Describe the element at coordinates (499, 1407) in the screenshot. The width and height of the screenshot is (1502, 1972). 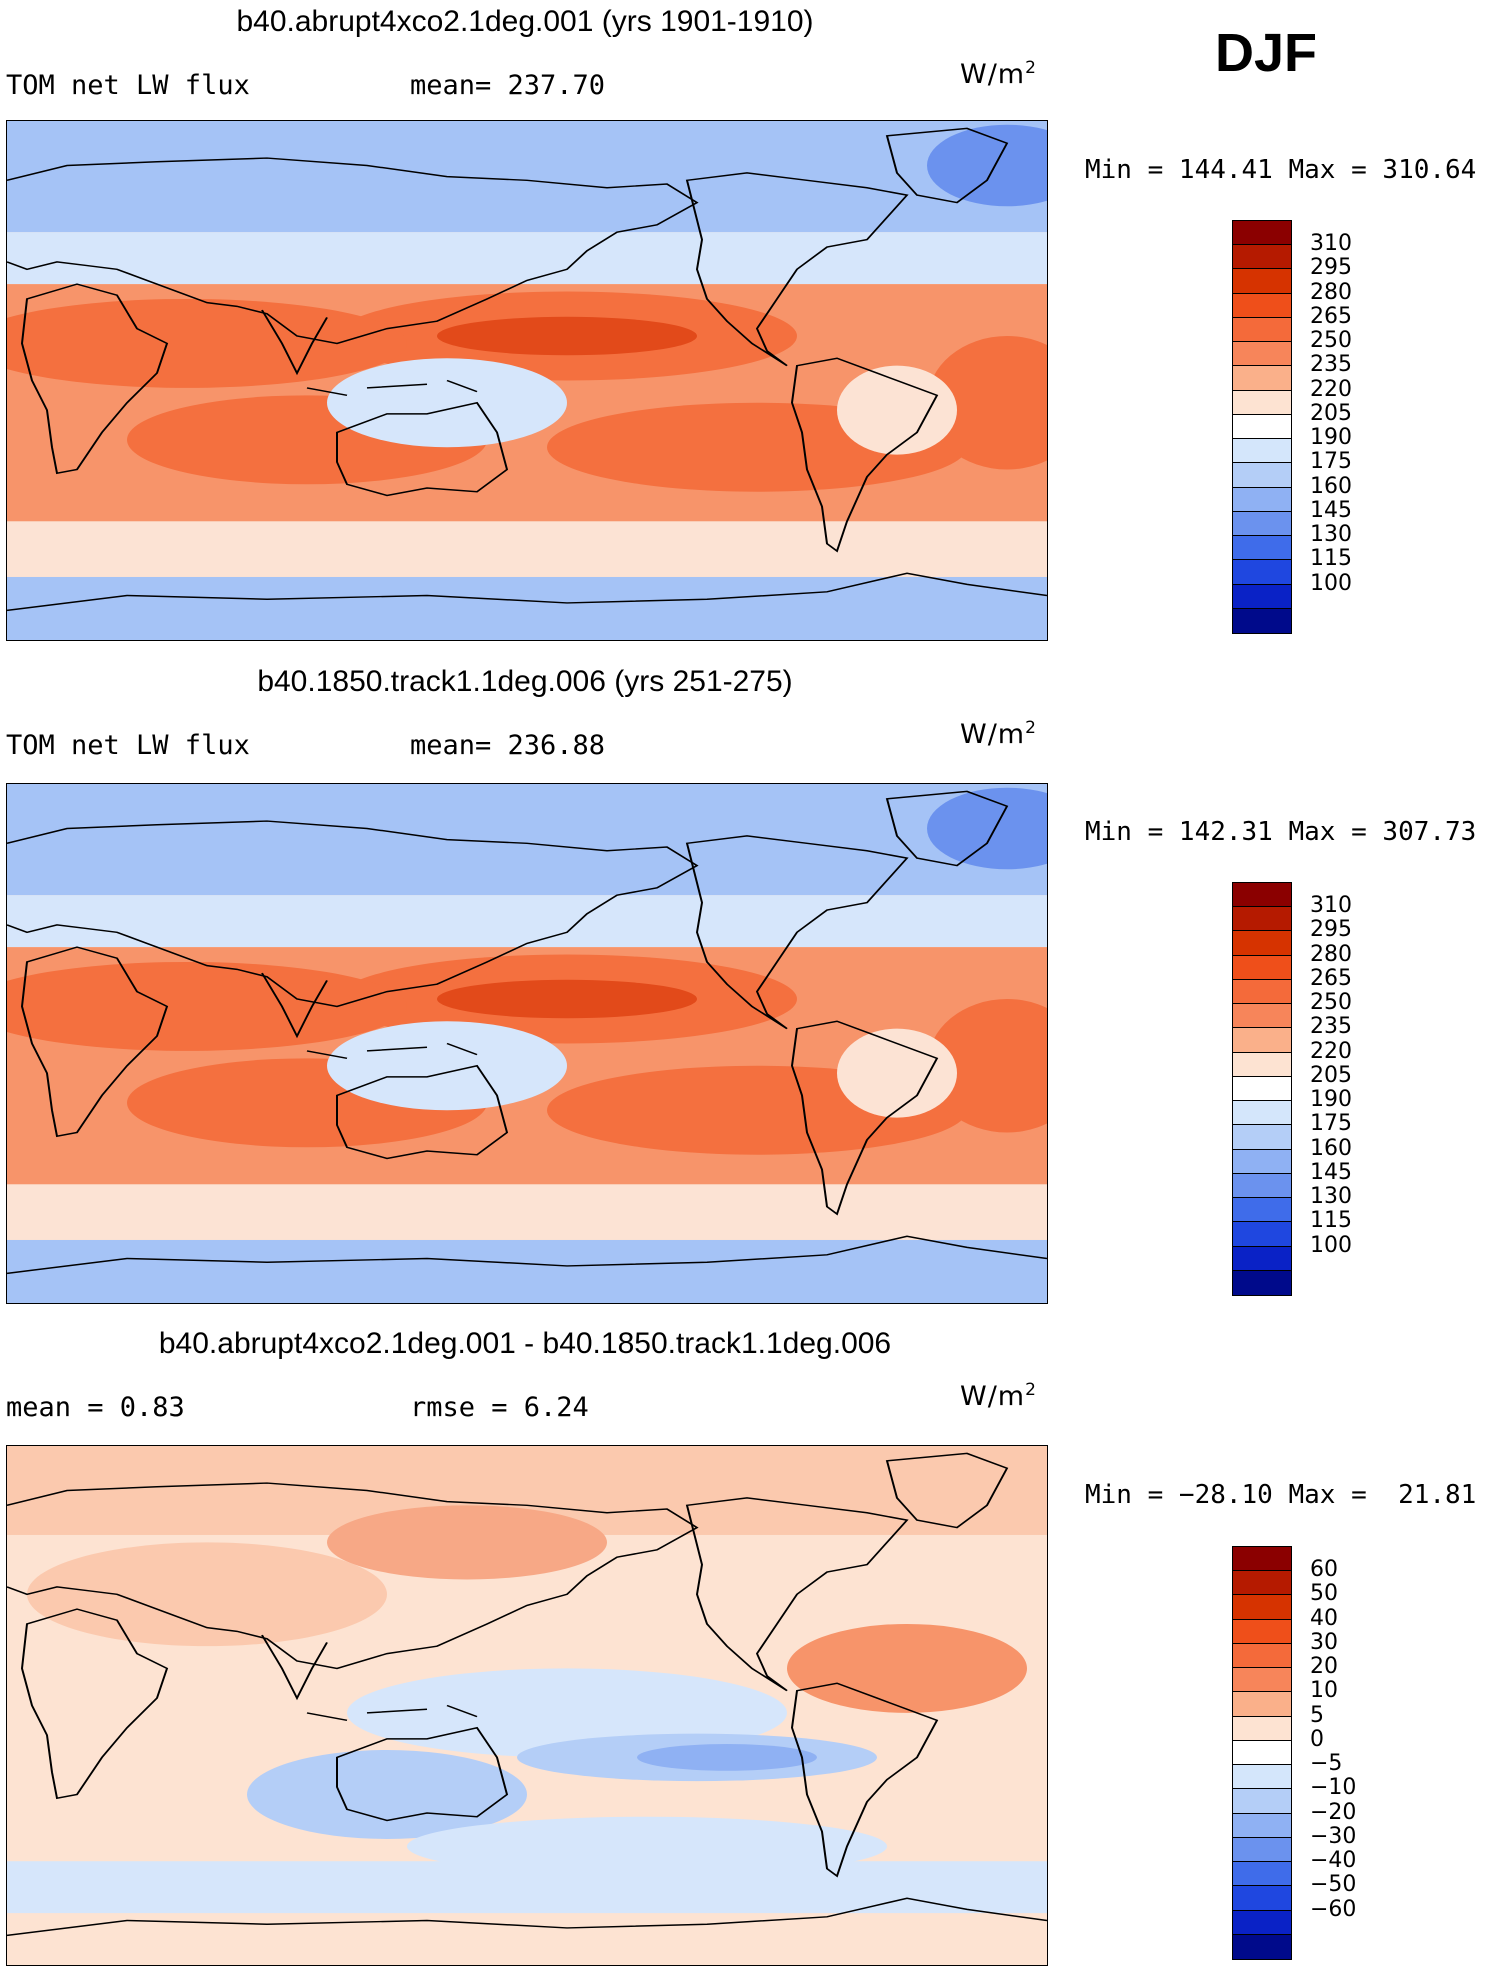
I see `panel-3-rmse-label: rmse = 6.24` at that location.